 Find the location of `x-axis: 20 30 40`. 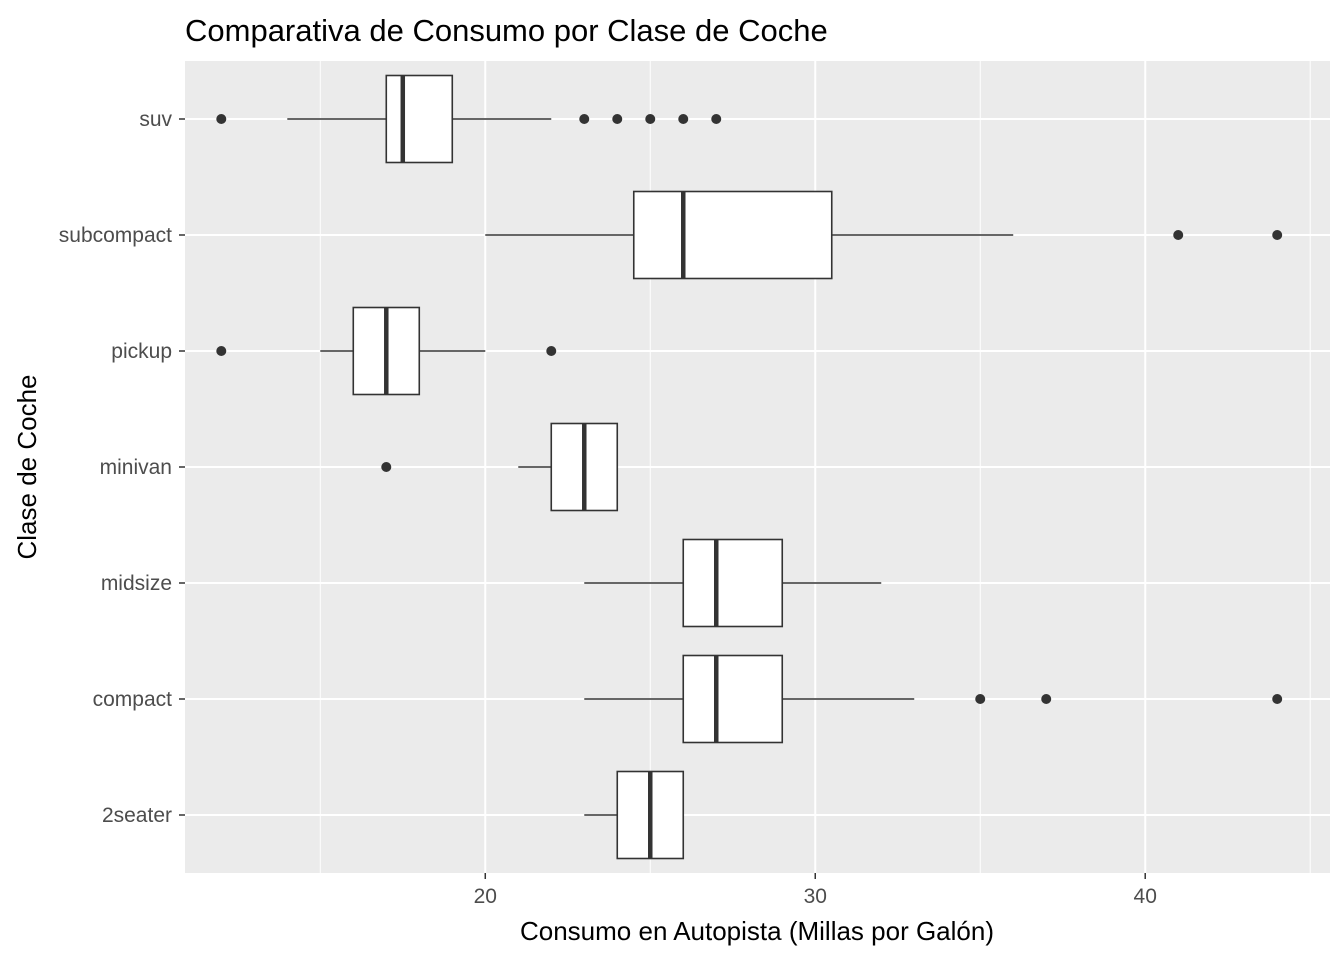

x-axis: 20 30 40 is located at coordinates (815, 890).